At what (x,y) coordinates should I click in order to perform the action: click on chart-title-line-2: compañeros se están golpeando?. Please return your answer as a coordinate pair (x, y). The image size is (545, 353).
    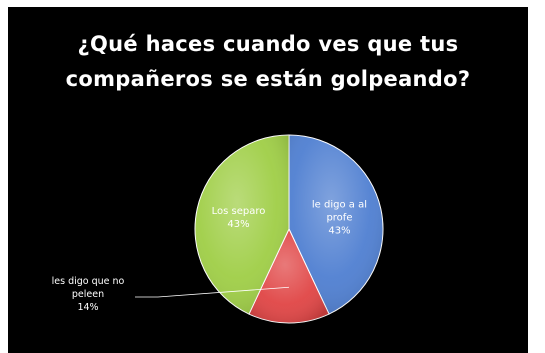
    Looking at the image, I should click on (268, 79).